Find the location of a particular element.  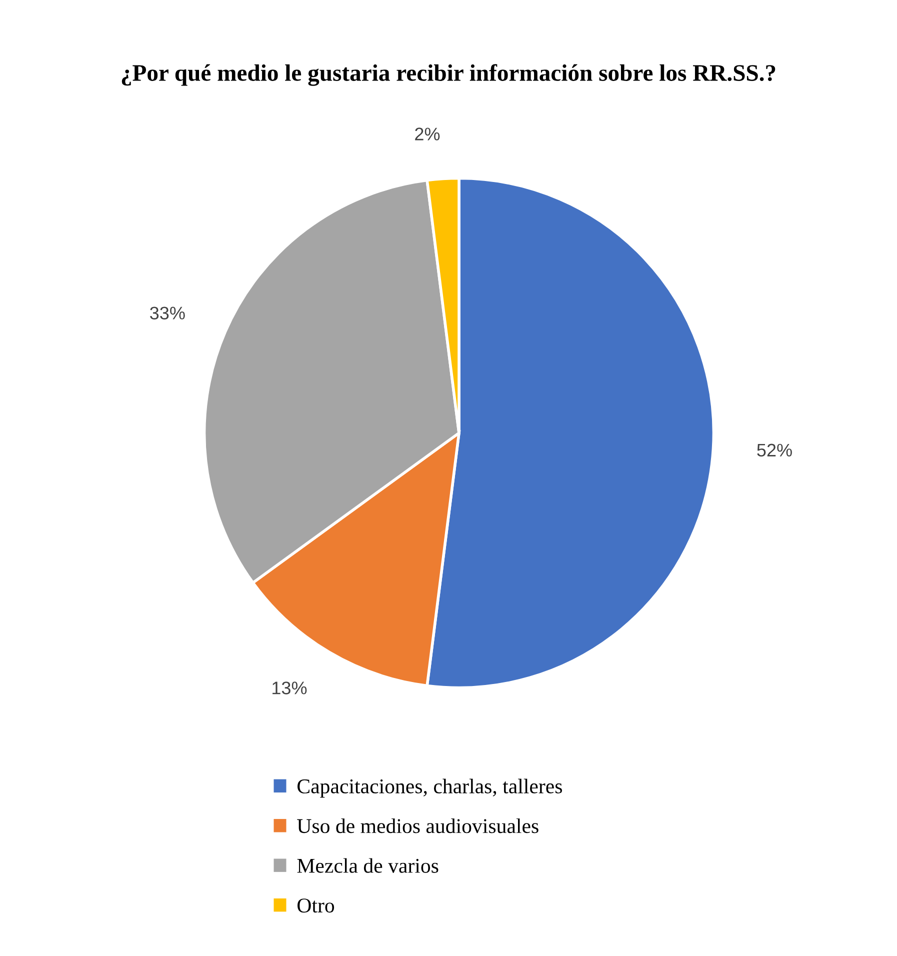

data-label: 13% is located at coordinates (289, 688).